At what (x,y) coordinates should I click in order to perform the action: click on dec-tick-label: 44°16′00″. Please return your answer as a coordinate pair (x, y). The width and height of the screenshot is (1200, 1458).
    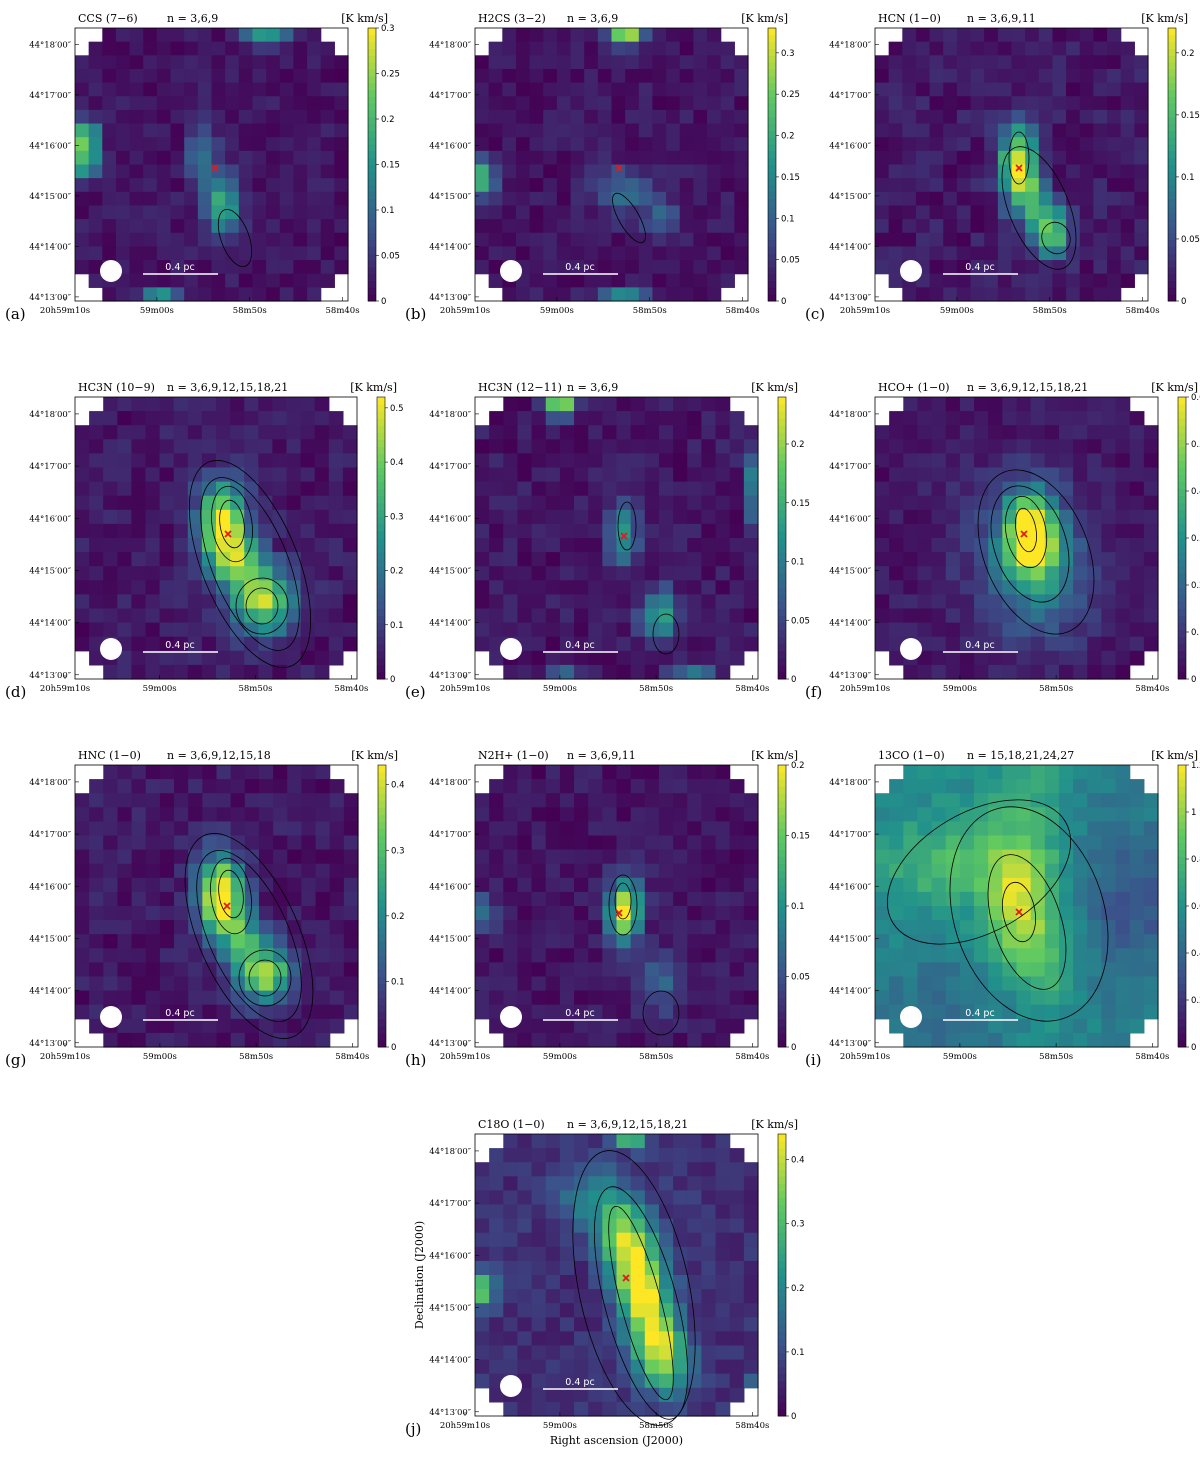
    Looking at the image, I should click on (850, 146).